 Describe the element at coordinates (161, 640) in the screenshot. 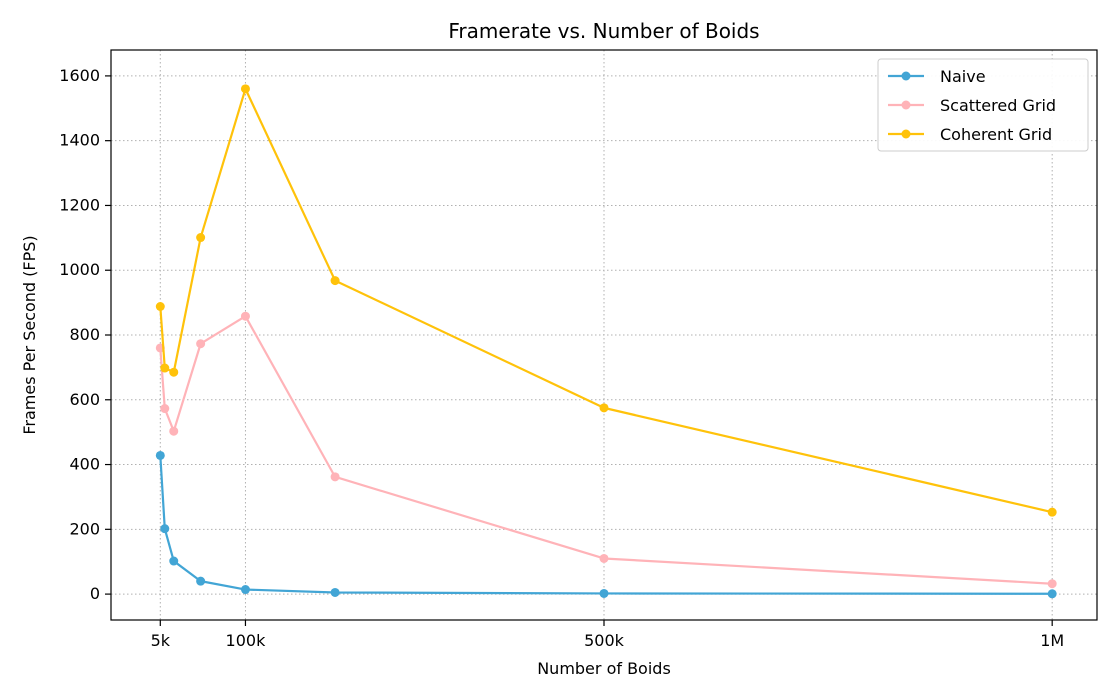

I see `x-tick-label: 5k` at that location.